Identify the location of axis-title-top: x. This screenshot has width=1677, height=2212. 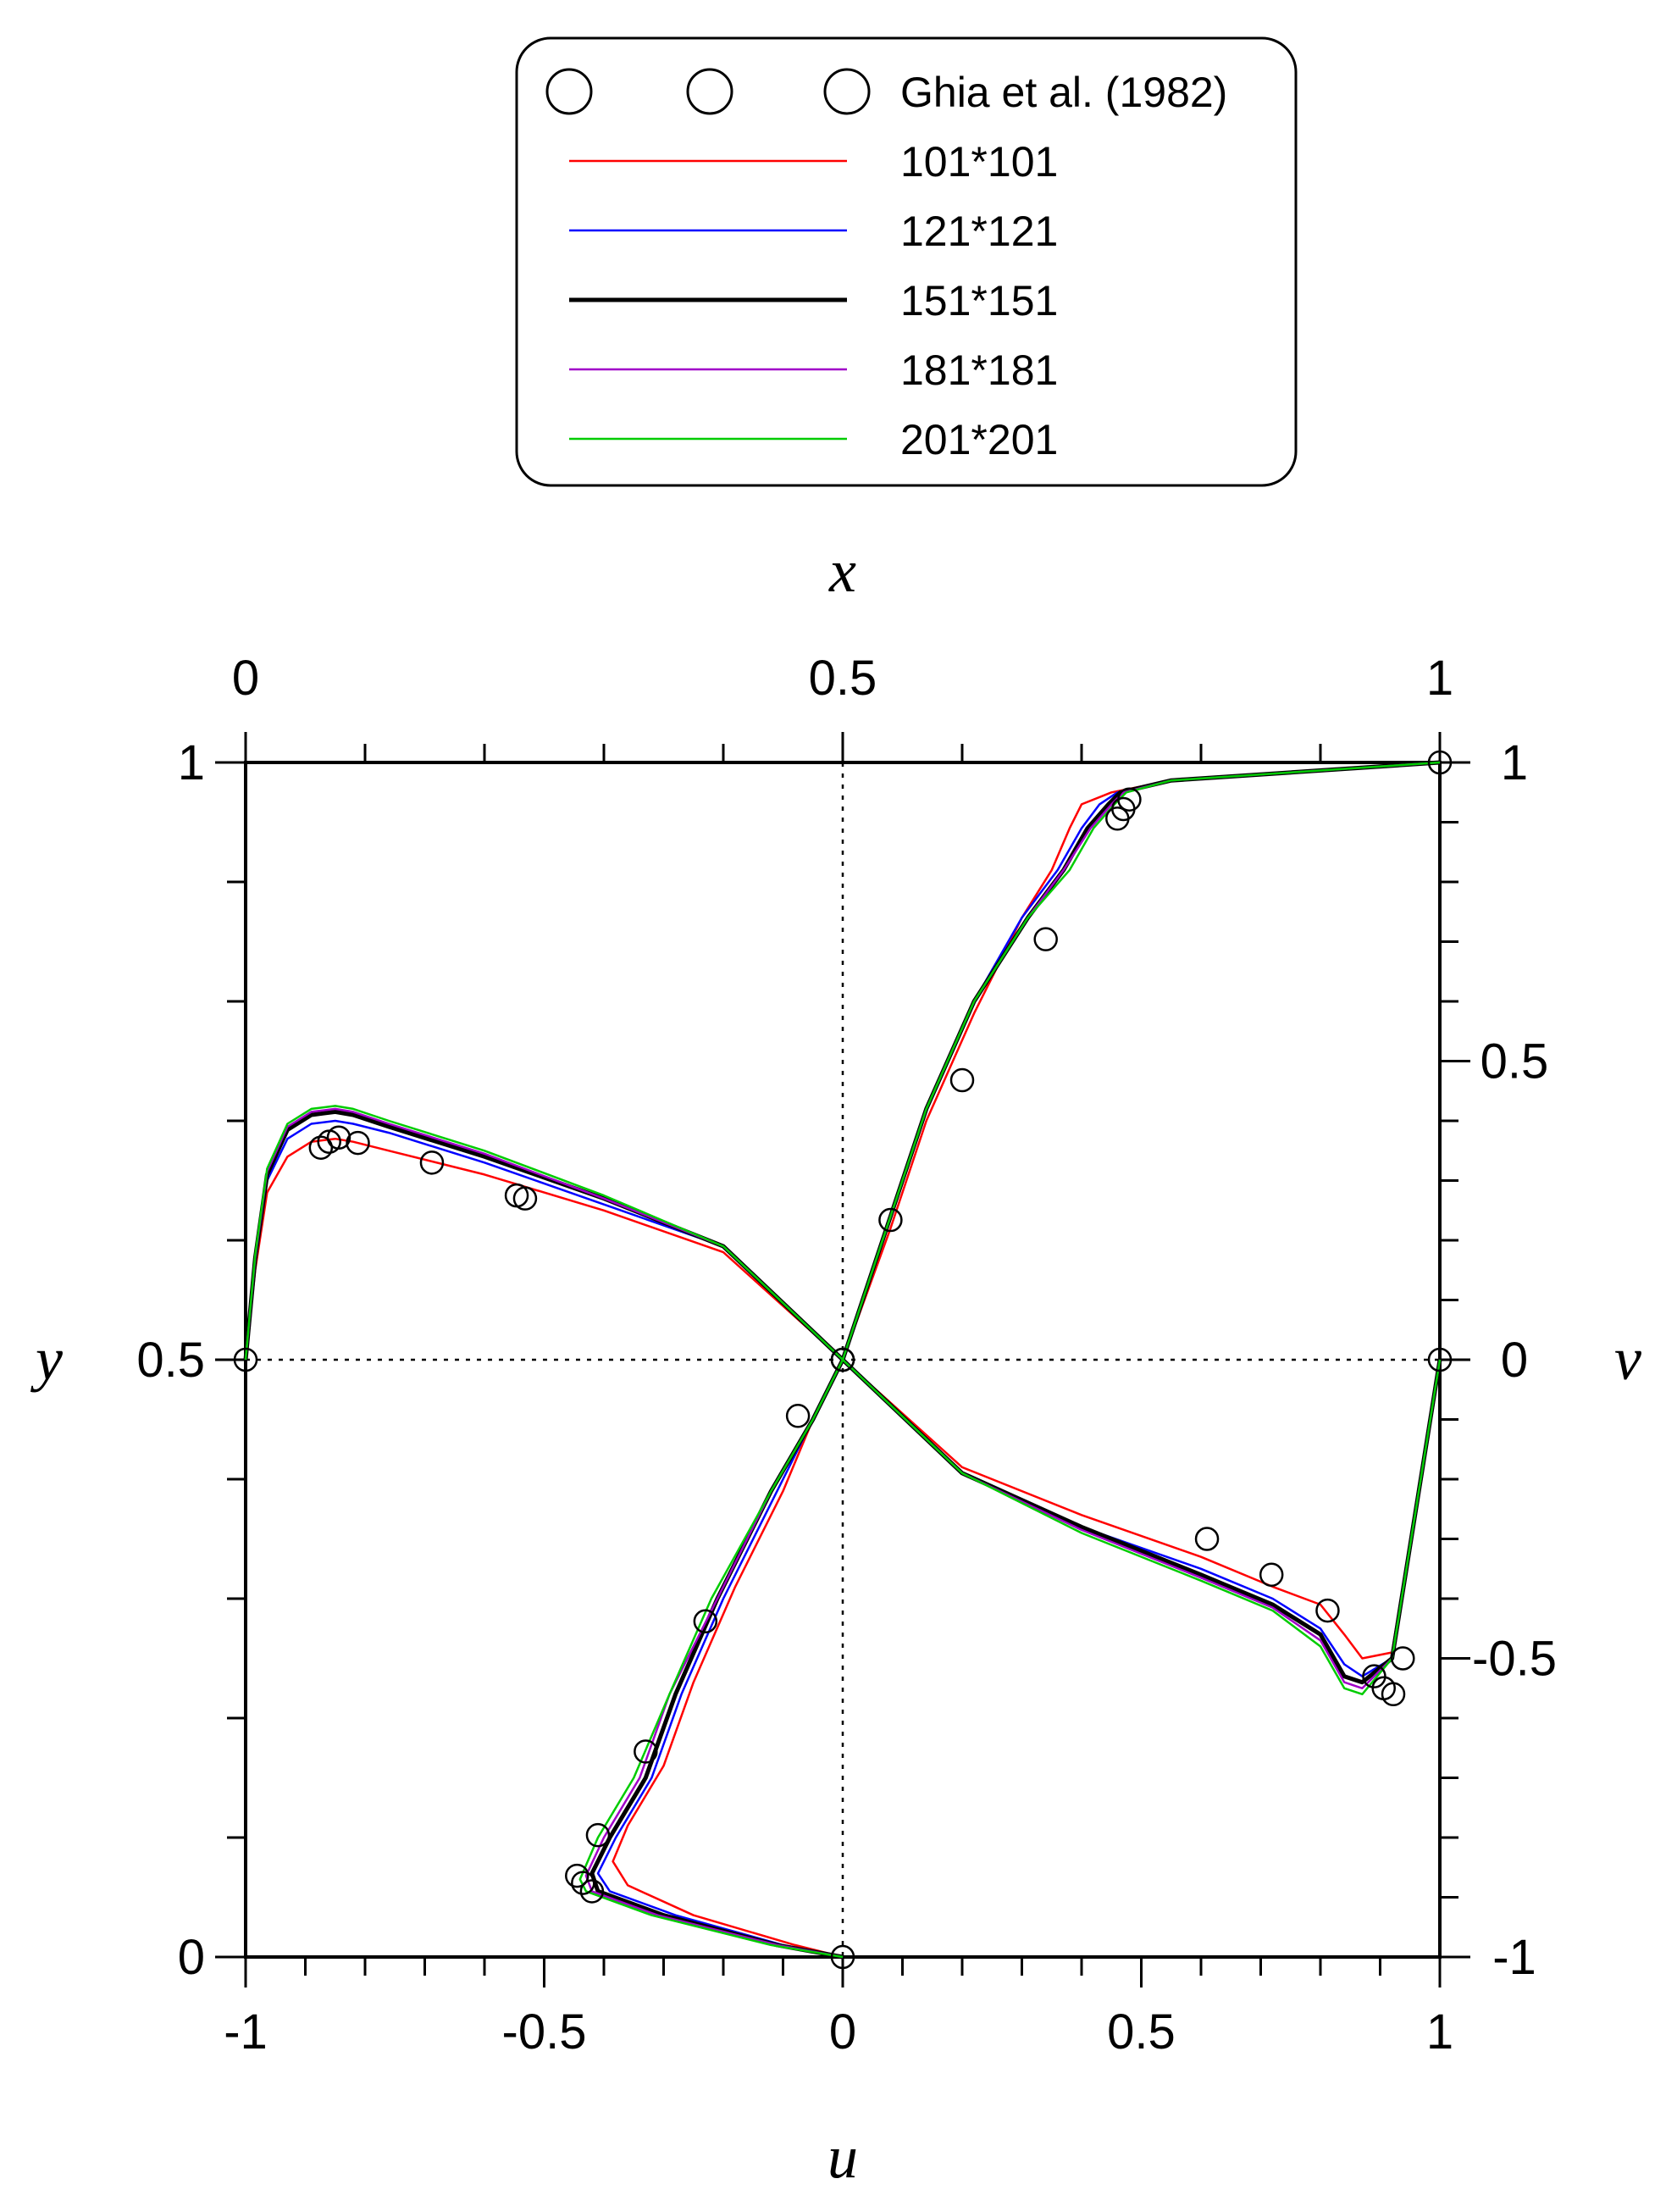
(842, 571).